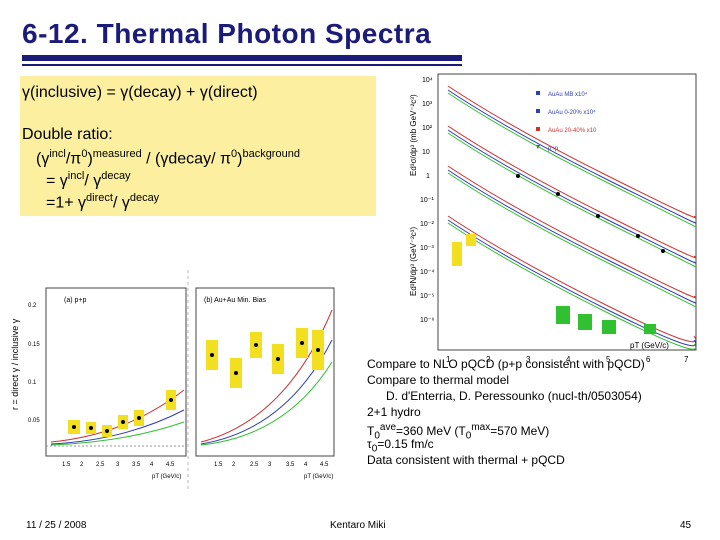  I want to click on spectra-xlabel: pT (GeV/c), so click(649, 345).